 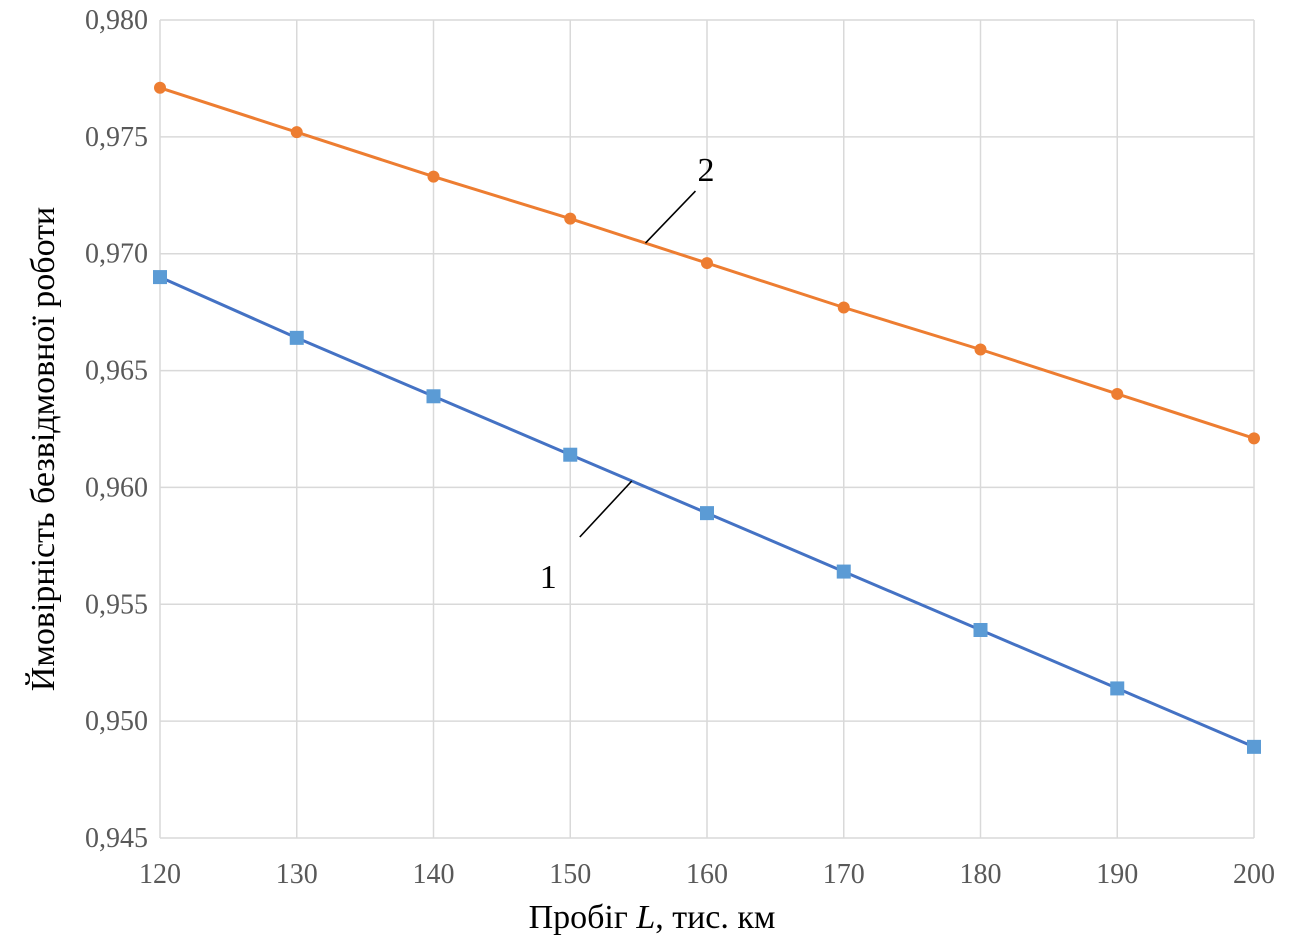 I want to click on x-tick-label: 180, so click(x=981, y=874).